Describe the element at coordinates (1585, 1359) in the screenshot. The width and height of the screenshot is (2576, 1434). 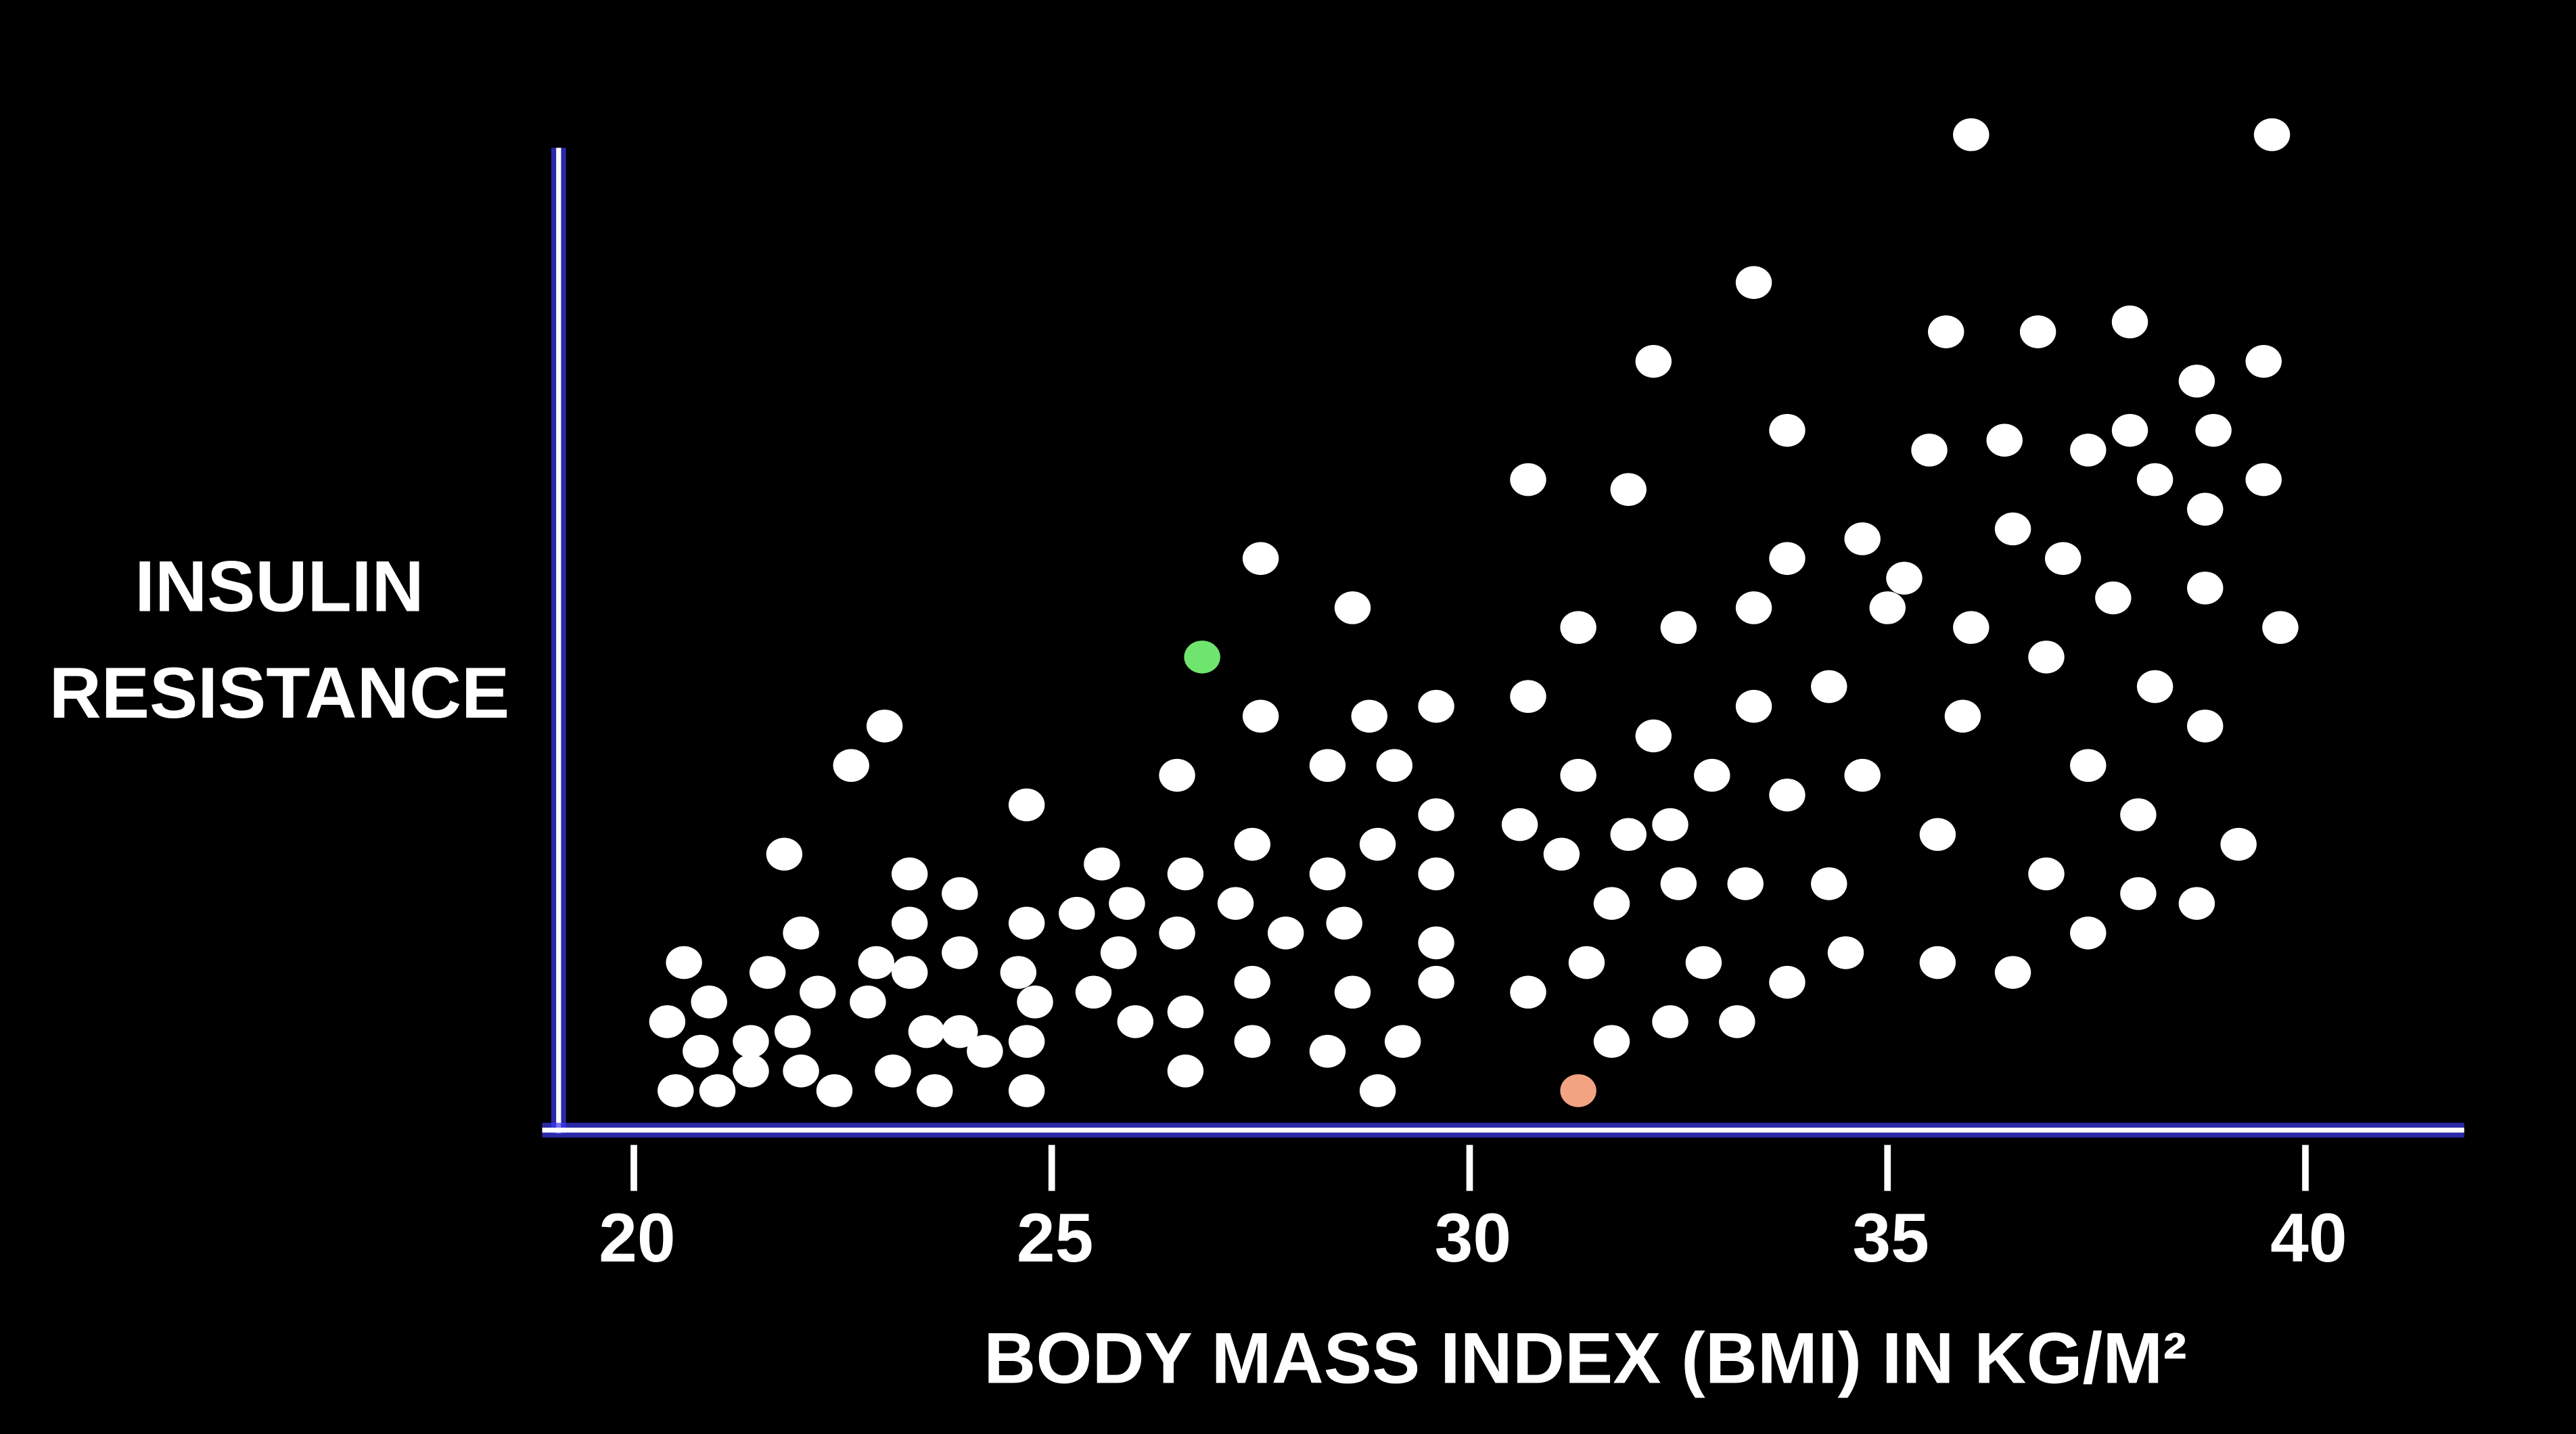
I see `x-axis-label: BODY MASS INDEX (BMI) IN KG/M²` at that location.